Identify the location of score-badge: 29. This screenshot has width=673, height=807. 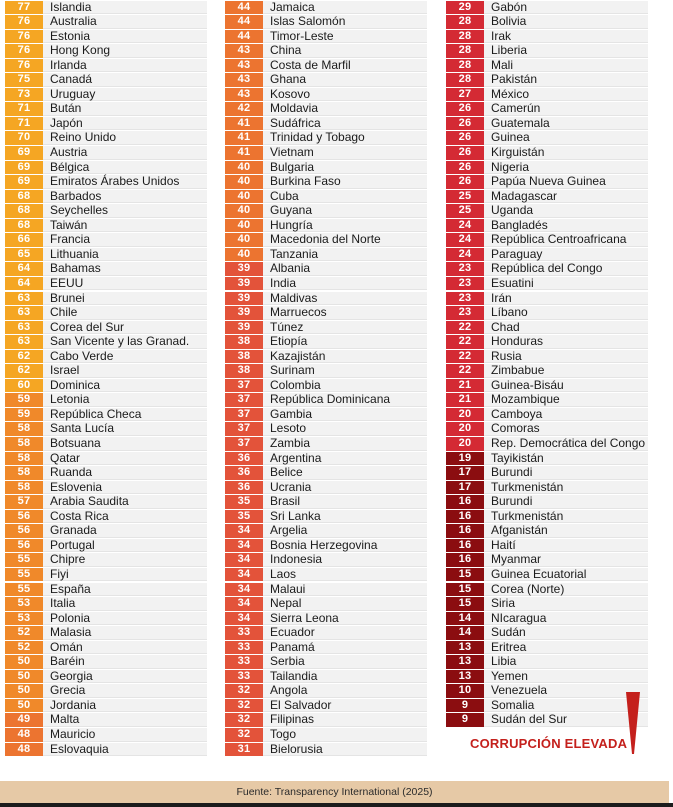
(465, 7).